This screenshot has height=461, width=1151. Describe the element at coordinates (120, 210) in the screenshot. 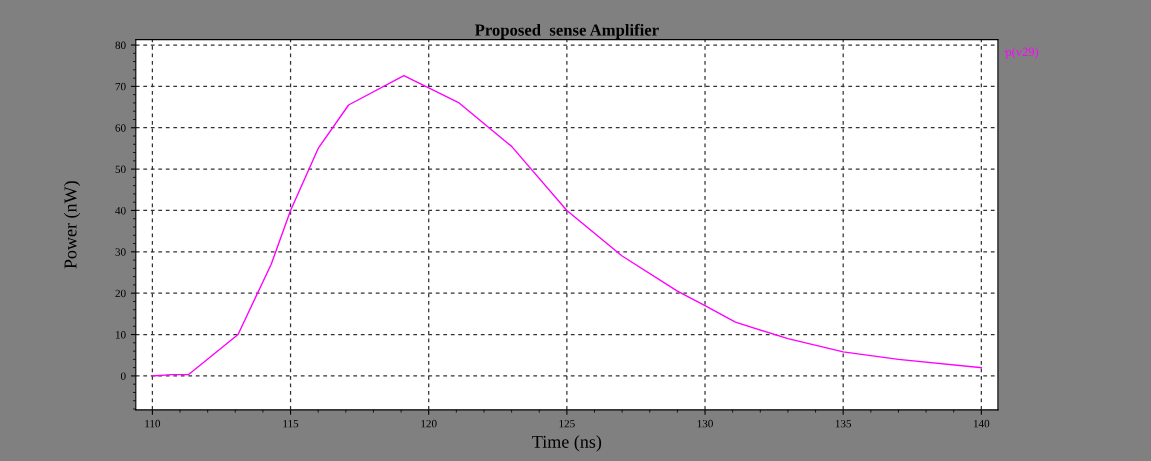

I see `y-tick-label: 40` at that location.